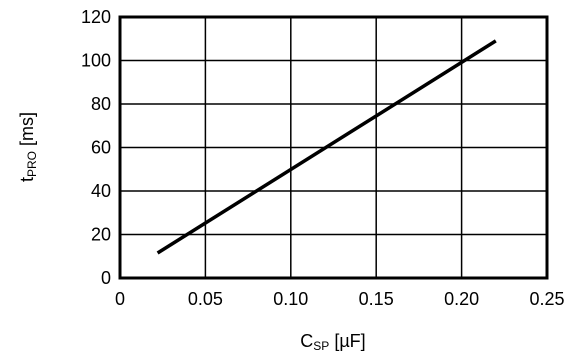  Describe the element at coordinates (101, 235) in the screenshot. I see `y-tick-label: 20` at that location.